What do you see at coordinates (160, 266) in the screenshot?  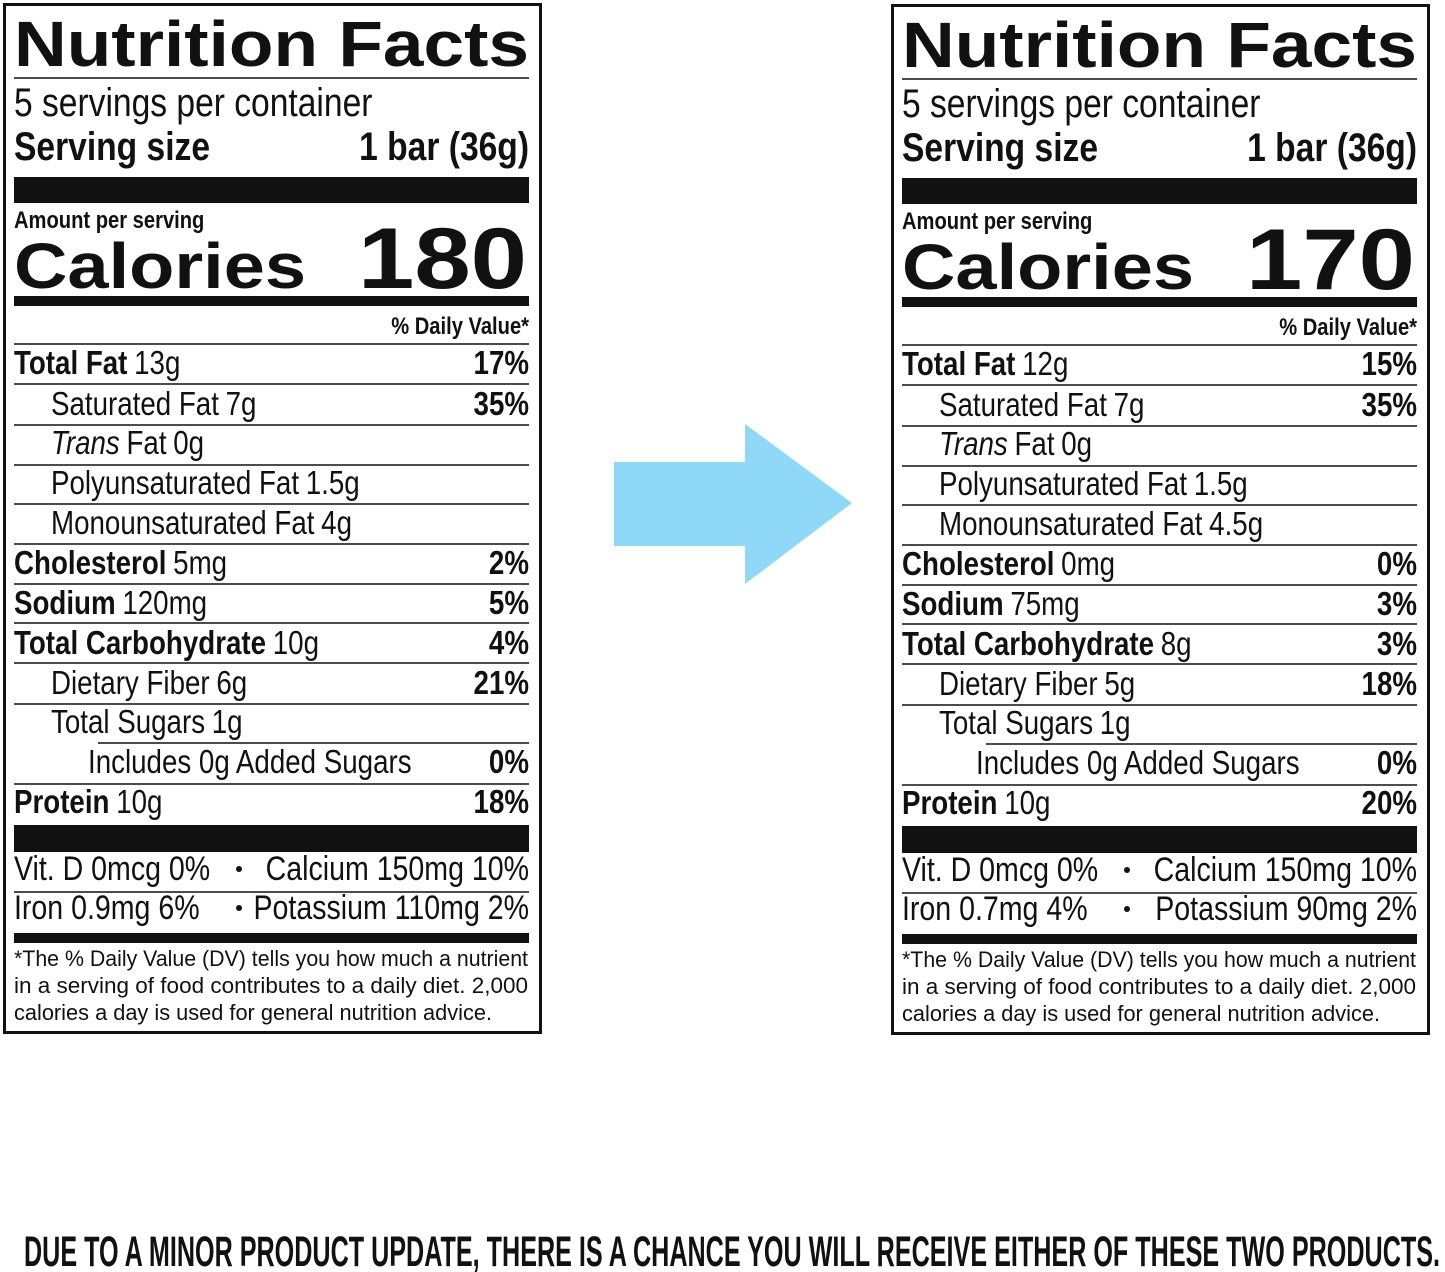 I see `calories-label: Calories` at bounding box center [160, 266].